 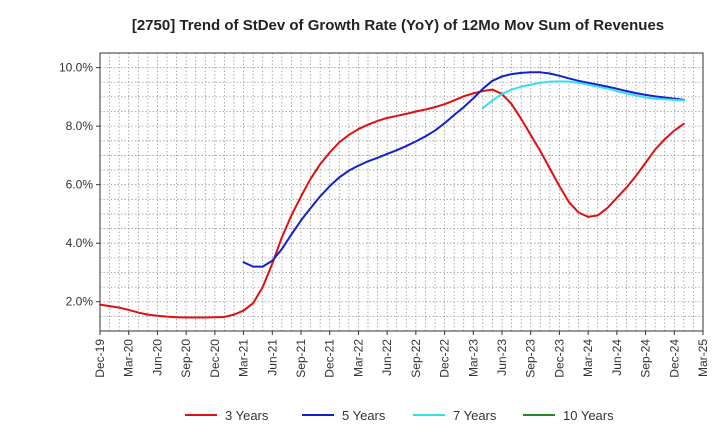 I want to click on x-tick-label: Mar-22, so click(x=358, y=358).